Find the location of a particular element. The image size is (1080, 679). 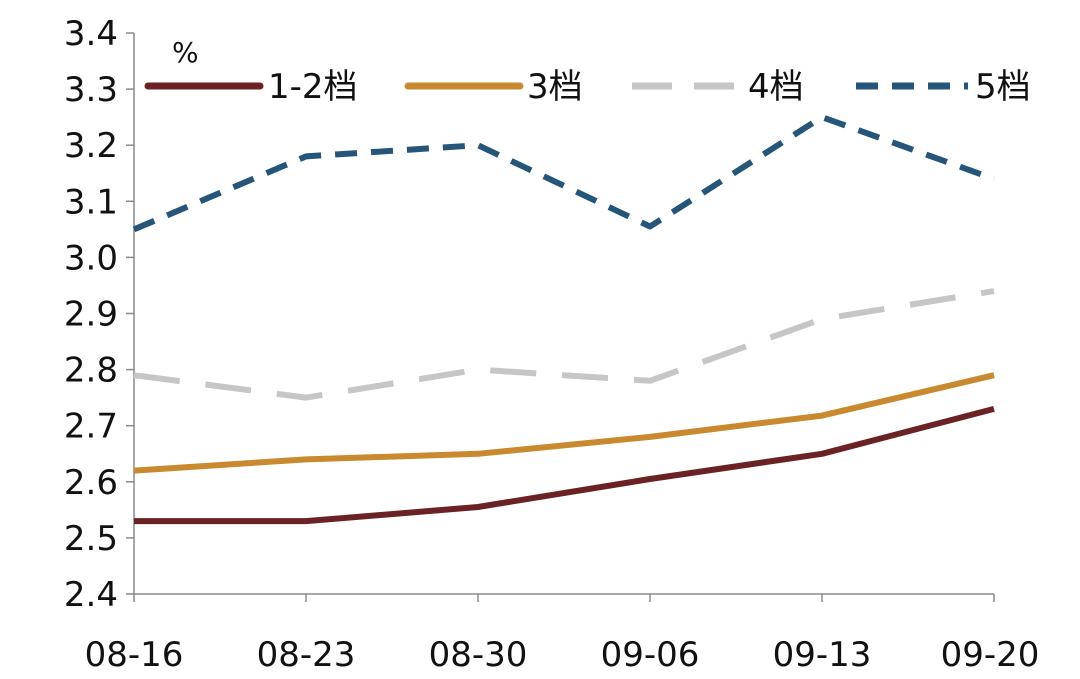

y-tick-label: 2.5 is located at coordinates (91, 539).